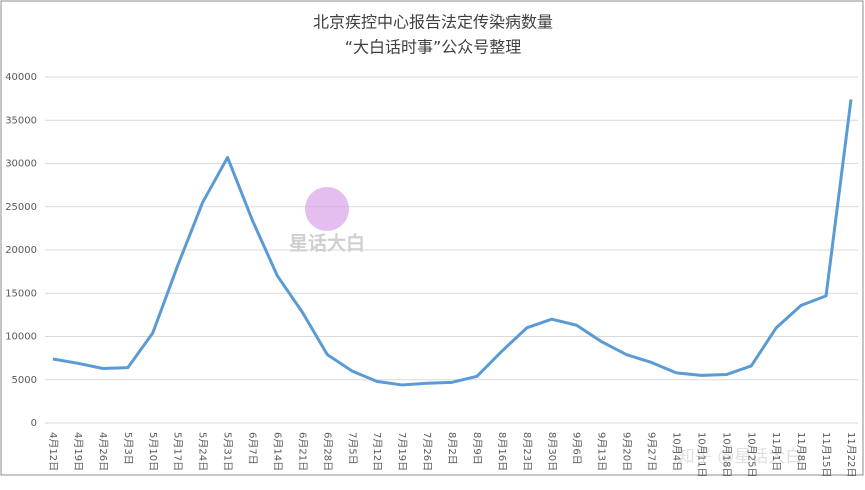 The height and width of the screenshot is (490, 865). I want to click on x-tick-label: 11月1日, so click(776, 451).